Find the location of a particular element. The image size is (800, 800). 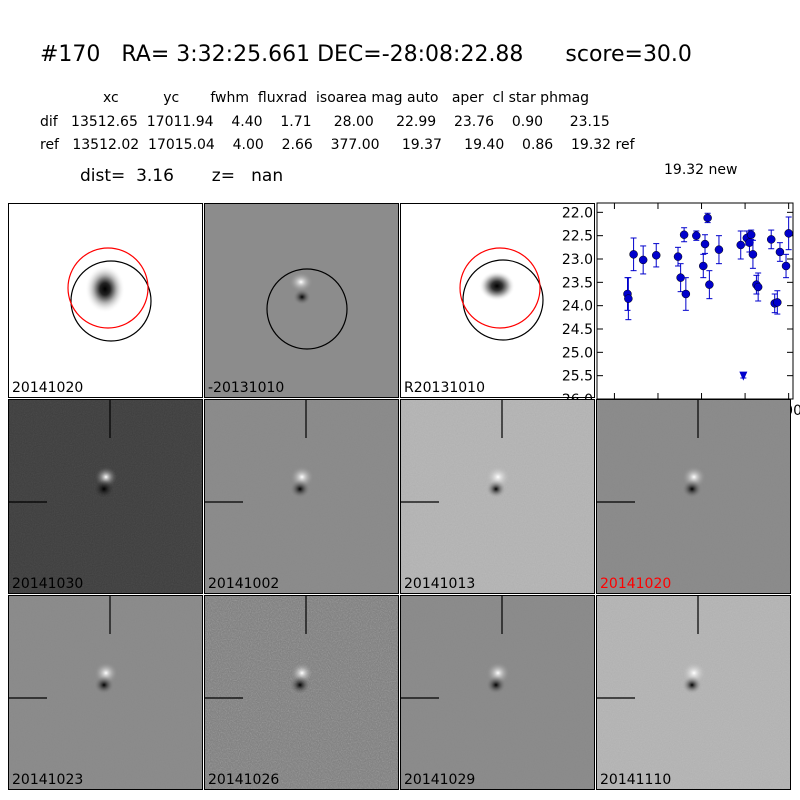

new-stamp-image is located at coordinates (109, 294).